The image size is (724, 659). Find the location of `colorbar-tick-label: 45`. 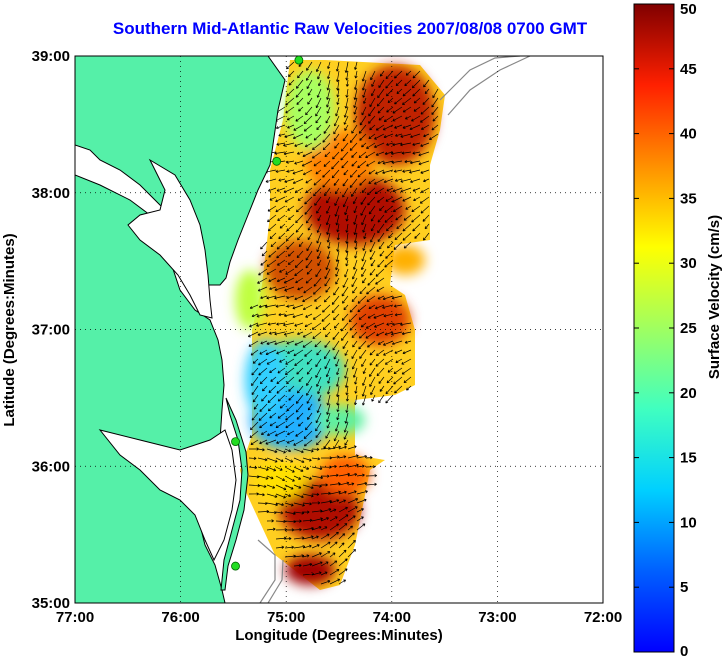

colorbar-tick-label: 45 is located at coordinates (688, 69).